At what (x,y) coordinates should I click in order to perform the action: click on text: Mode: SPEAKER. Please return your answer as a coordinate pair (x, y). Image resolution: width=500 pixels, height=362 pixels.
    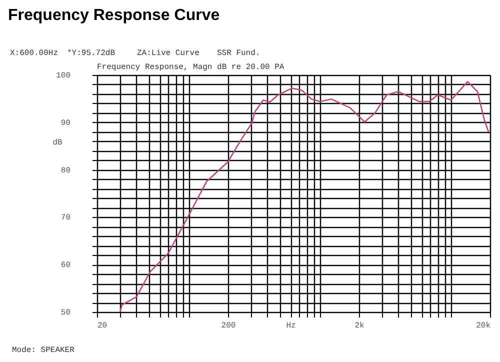
    Looking at the image, I should click on (43, 350).